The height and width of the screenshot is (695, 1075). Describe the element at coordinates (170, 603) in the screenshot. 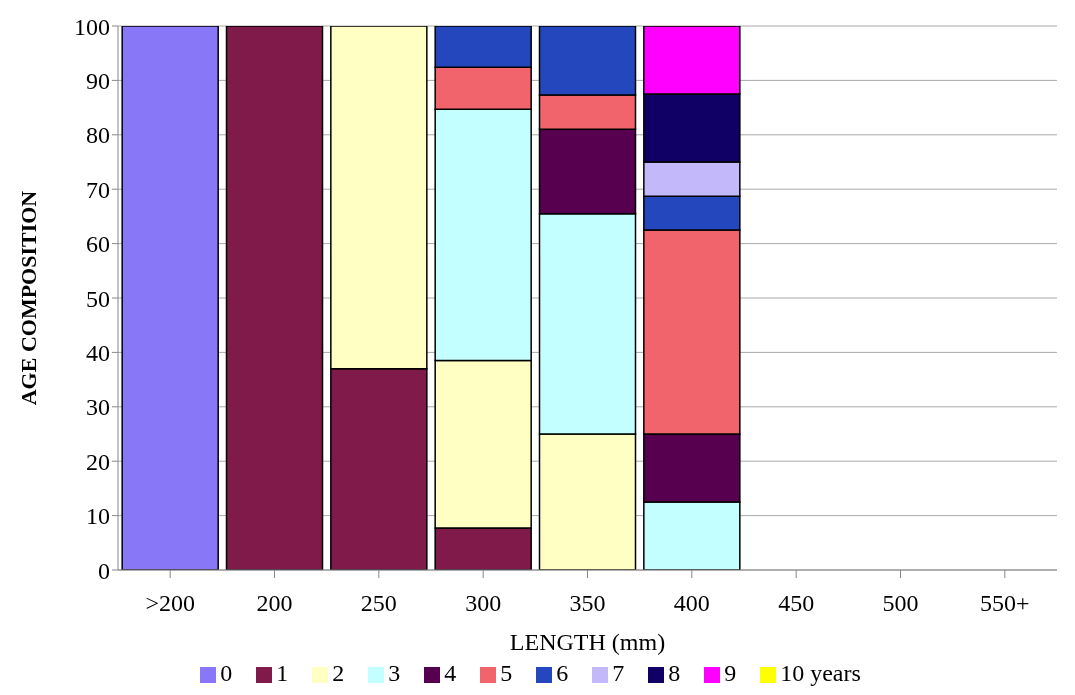

I see `x-tick-label: >200` at that location.